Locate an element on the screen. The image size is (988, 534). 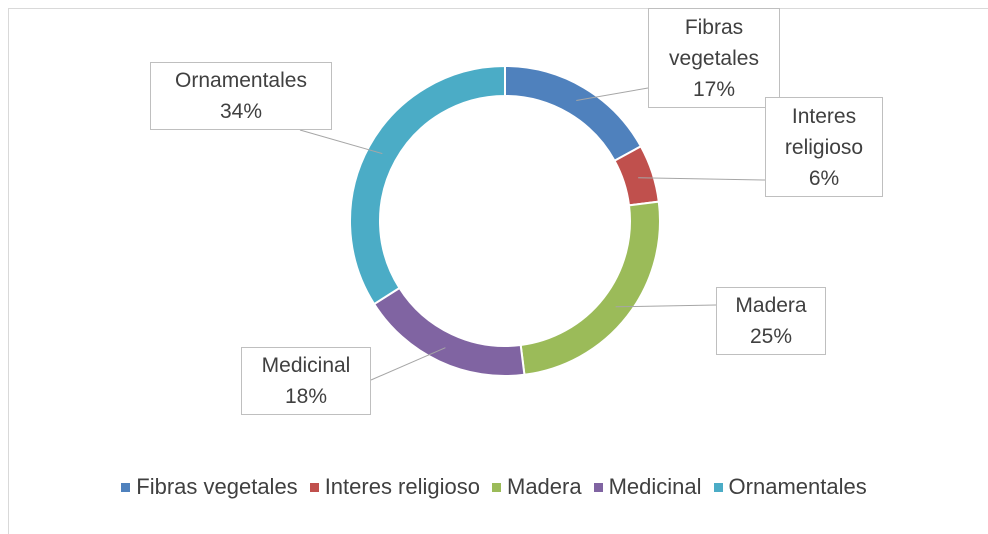
legend-label: Fibras vegetales is located at coordinates (217, 486).